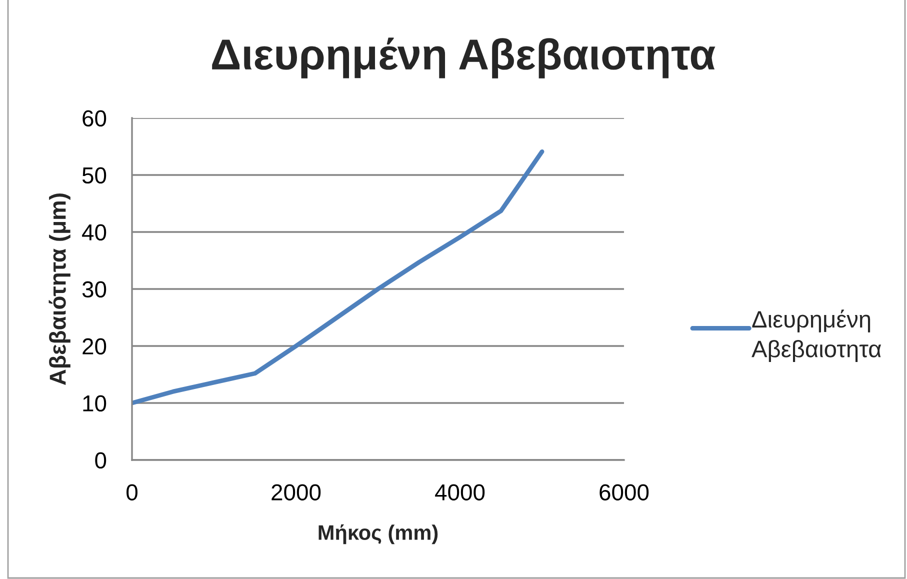 This screenshot has height=579, width=907. I want to click on x-tick-label: 4000, so click(460, 492).